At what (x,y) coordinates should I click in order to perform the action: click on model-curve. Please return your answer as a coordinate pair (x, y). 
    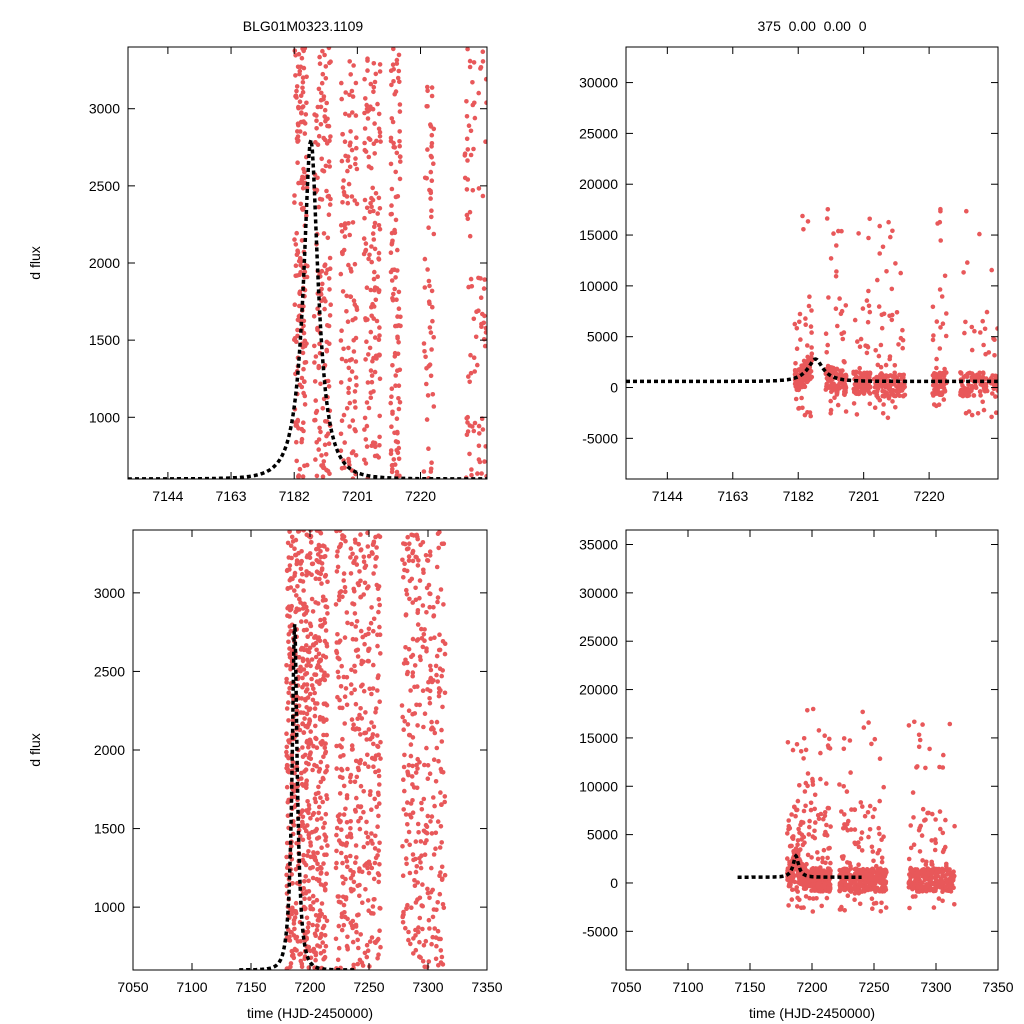
    Looking at the image, I should click on (307, 309).